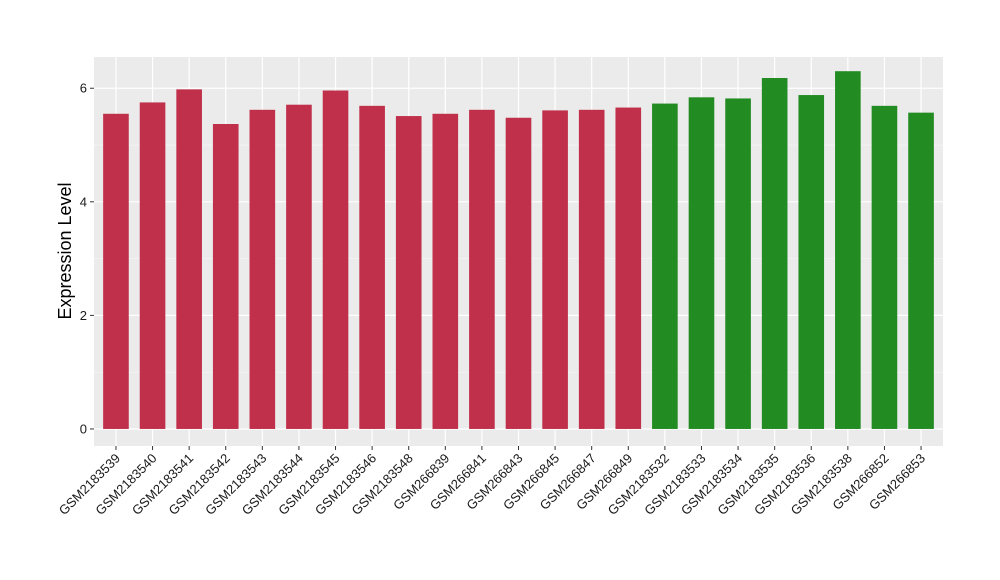 This screenshot has height=580, width=1000. I want to click on y-tick-label: 0, so click(83, 428).